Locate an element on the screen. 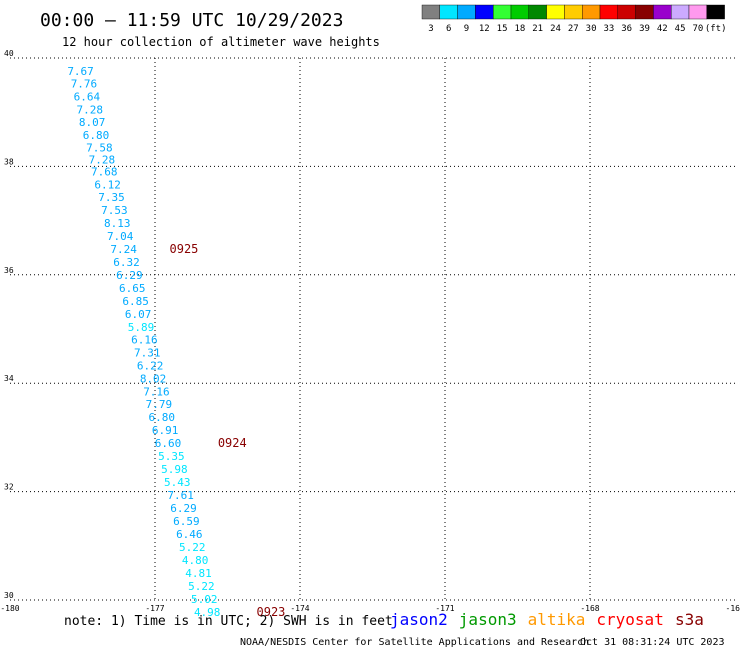  swh-data-label: 8.13 is located at coordinates (117, 223).